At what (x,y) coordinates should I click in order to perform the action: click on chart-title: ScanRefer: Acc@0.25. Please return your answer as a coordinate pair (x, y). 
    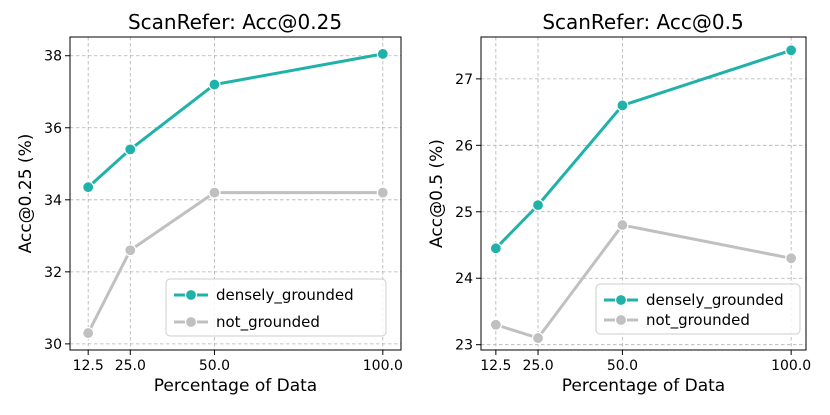
    Looking at the image, I should click on (235, 22).